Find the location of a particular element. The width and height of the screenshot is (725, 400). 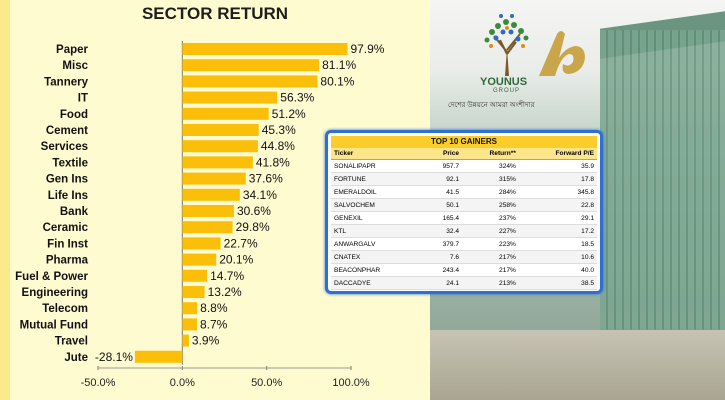

data-label: 8.7% is located at coordinates (214, 324).